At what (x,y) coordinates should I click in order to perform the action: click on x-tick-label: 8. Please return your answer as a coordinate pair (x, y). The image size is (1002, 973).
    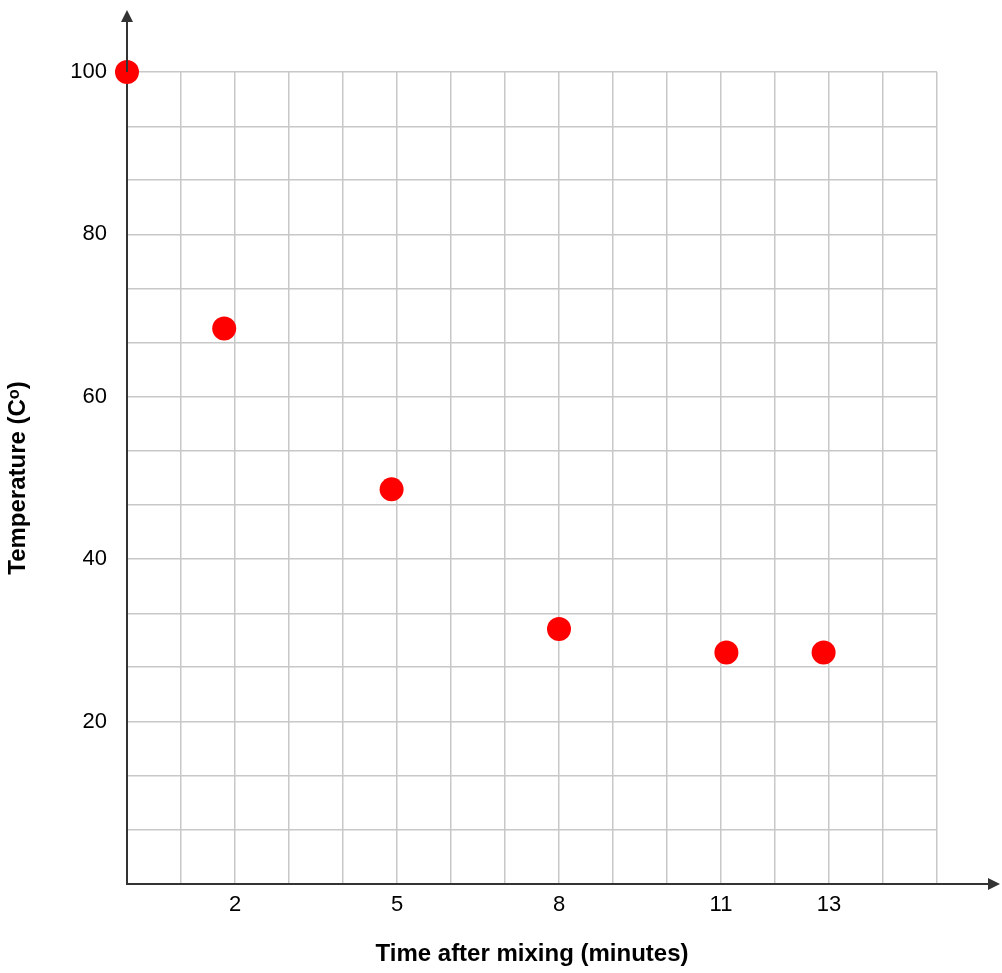
    Looking at the image, I should click on (559, 904).